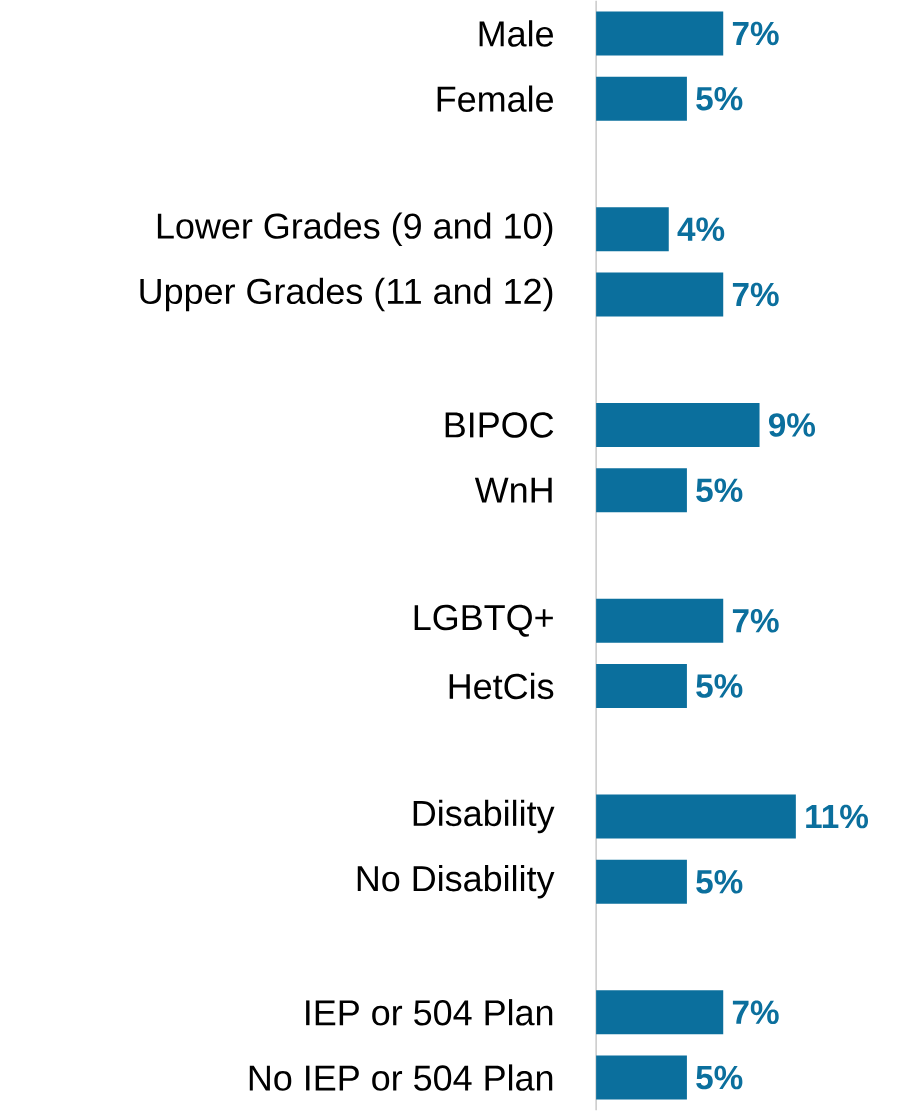 This screenshot has width=906, height=1111. Describe the element at coordinates (516, 33) in the screenshot. I see `y-tick-label: Male` at that location.